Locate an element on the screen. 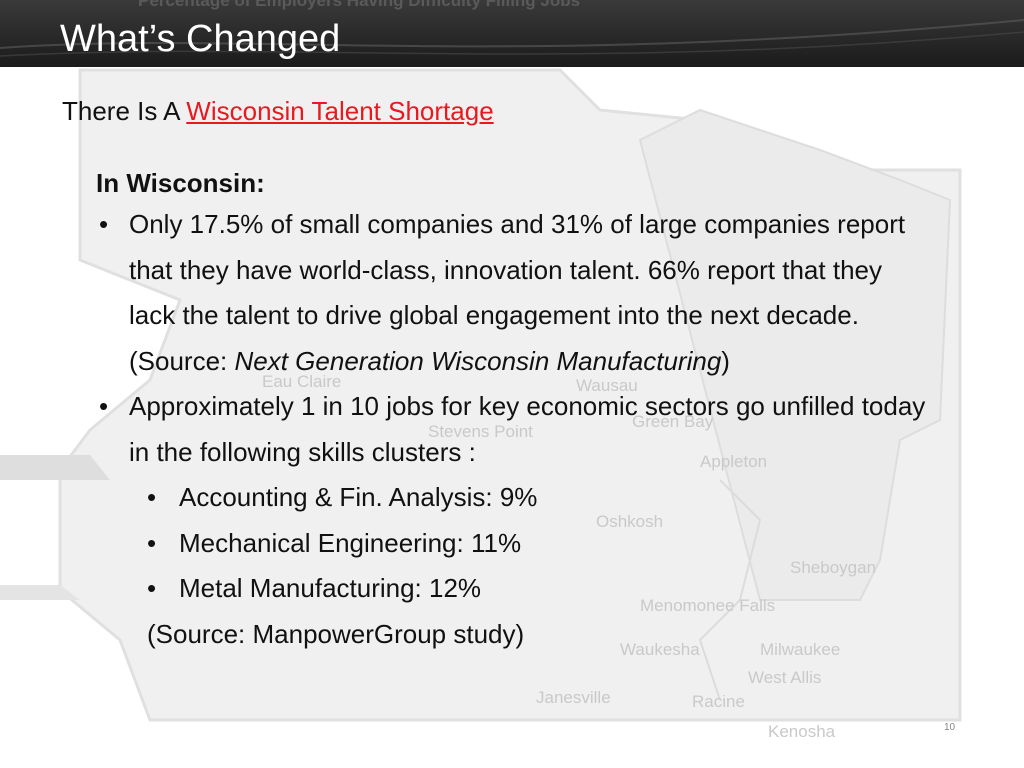 The width and height of the screenshot is (1024, 768). sub-bullet-item: Metal Manufacturing: 12% is located at coordinates (536, 589).